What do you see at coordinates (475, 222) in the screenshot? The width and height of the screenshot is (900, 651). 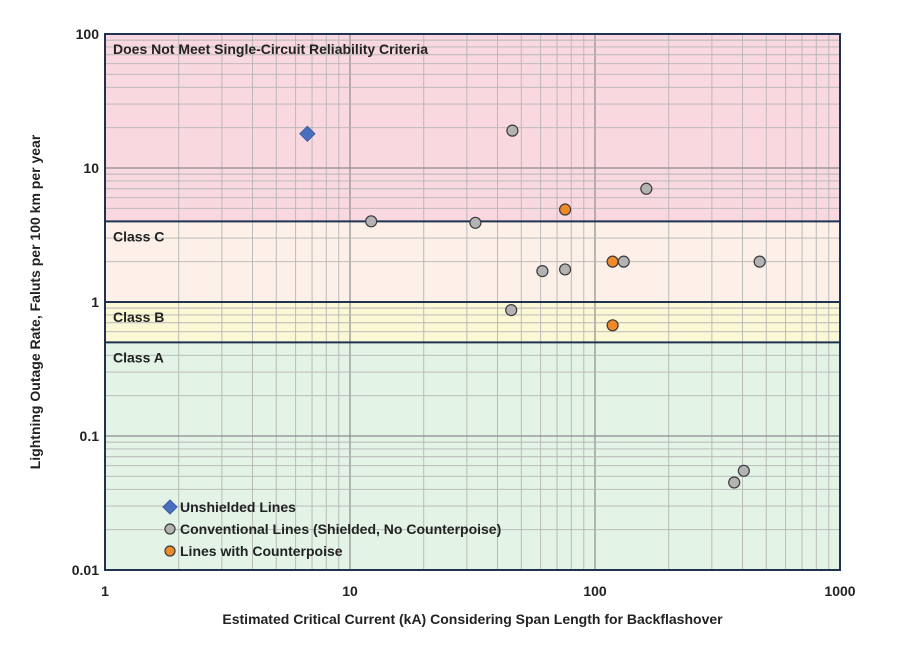 I see `data-point-s1-p3` at bounding box center [475, 222].